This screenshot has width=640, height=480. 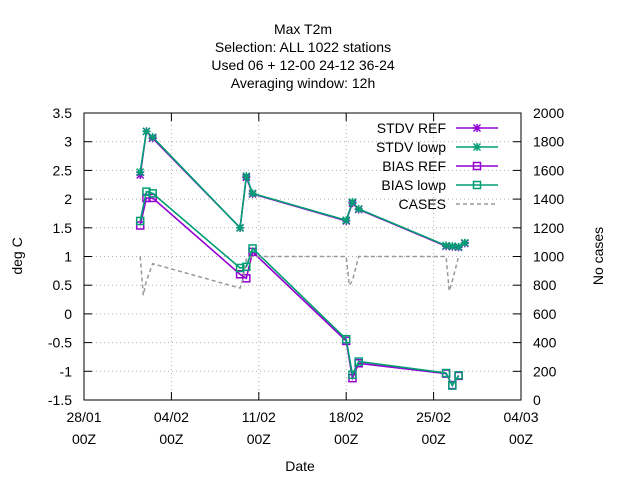 What do you see at coordinates (411, 147) in the screenshot?
I see `legend-label: STDV lowp` at bounding box center [411, 147].